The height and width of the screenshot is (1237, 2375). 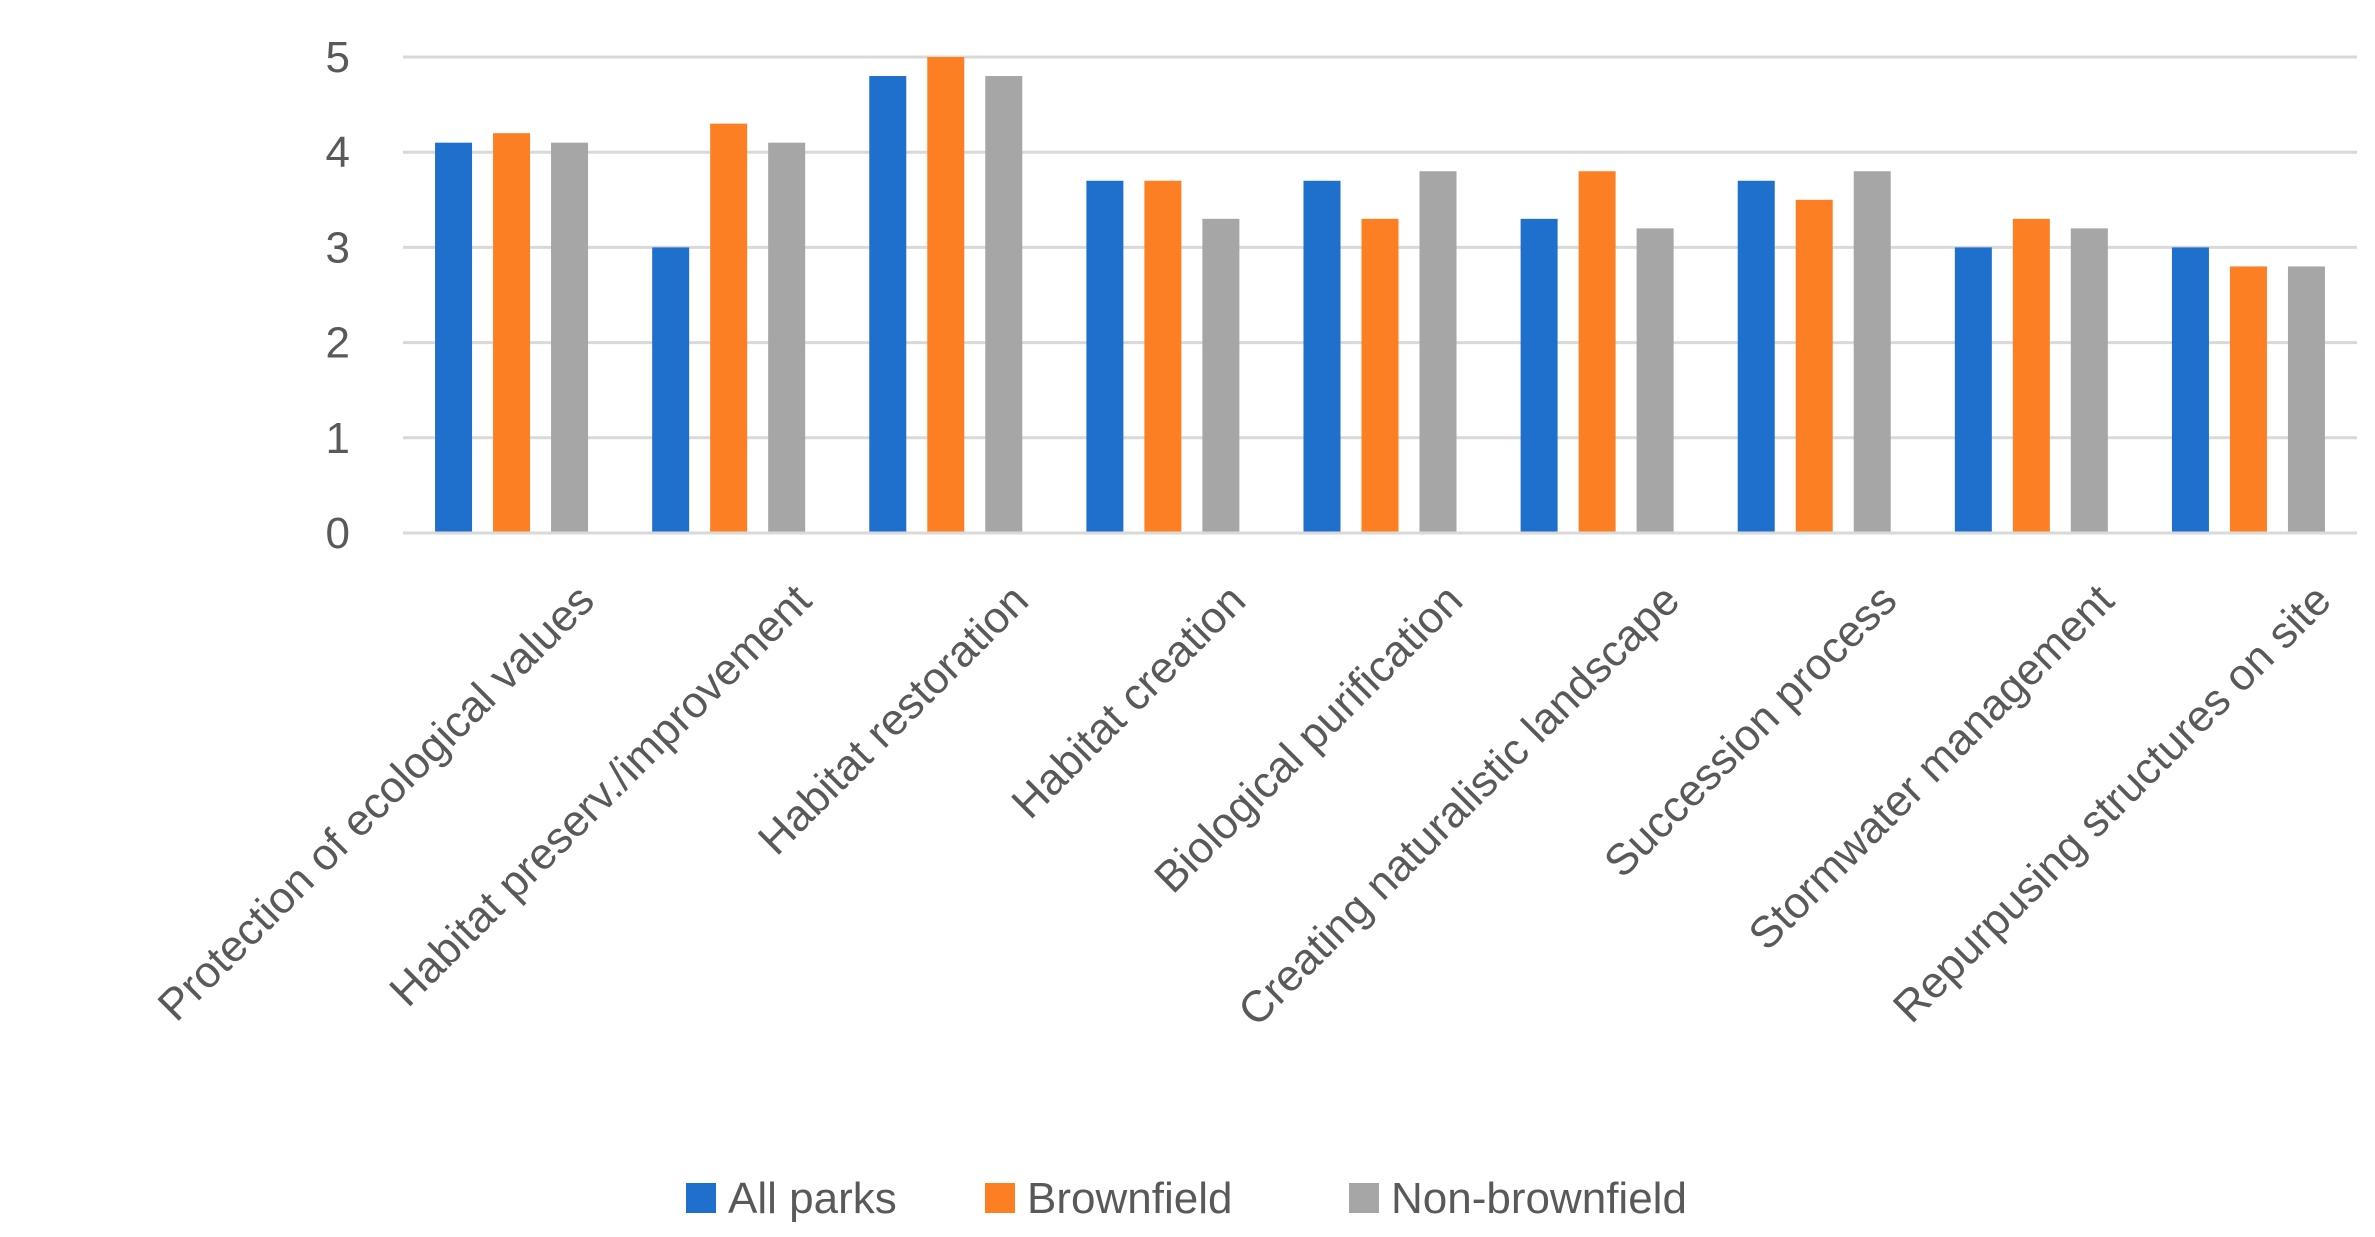 I want to click on legend-label: Brownfield, so click(x=1129, y=1198).